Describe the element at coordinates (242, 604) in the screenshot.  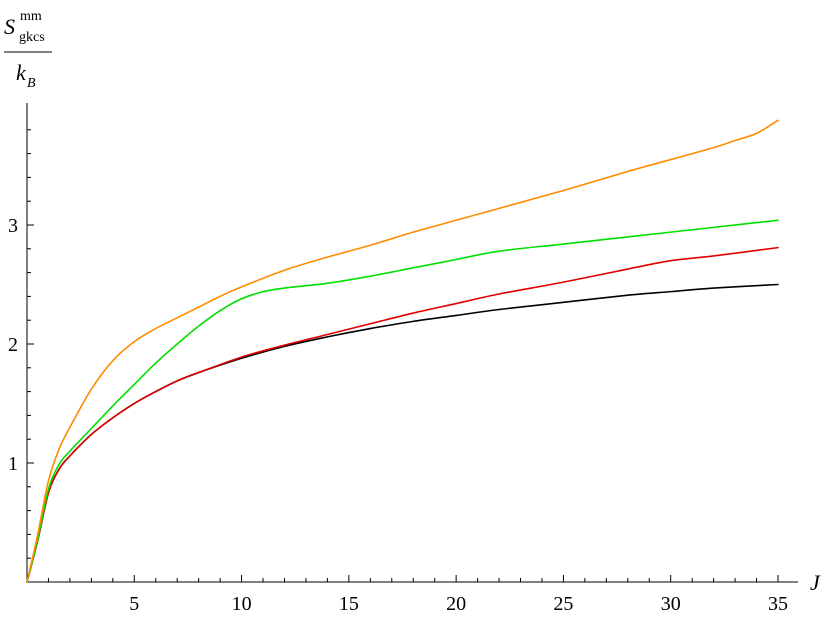
I see `x-tick-label: 10` at that location.